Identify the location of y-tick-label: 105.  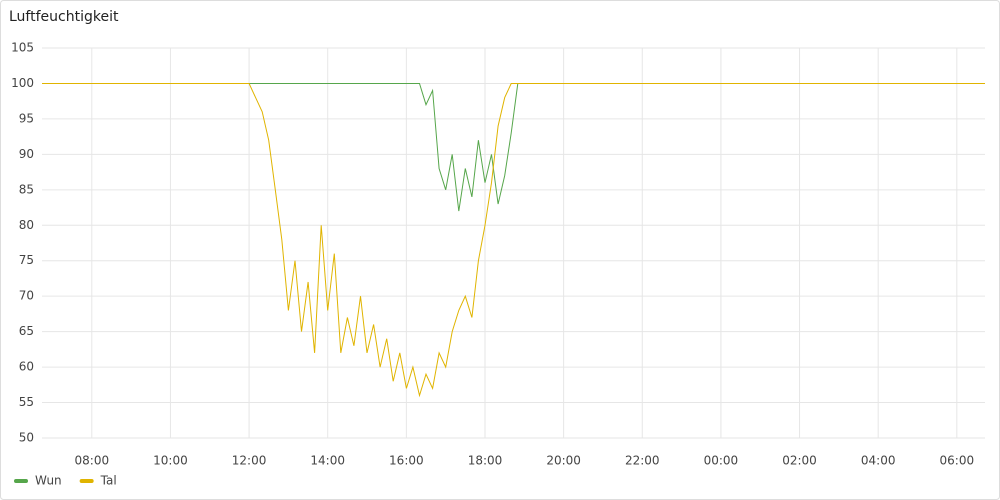
(22, 48).